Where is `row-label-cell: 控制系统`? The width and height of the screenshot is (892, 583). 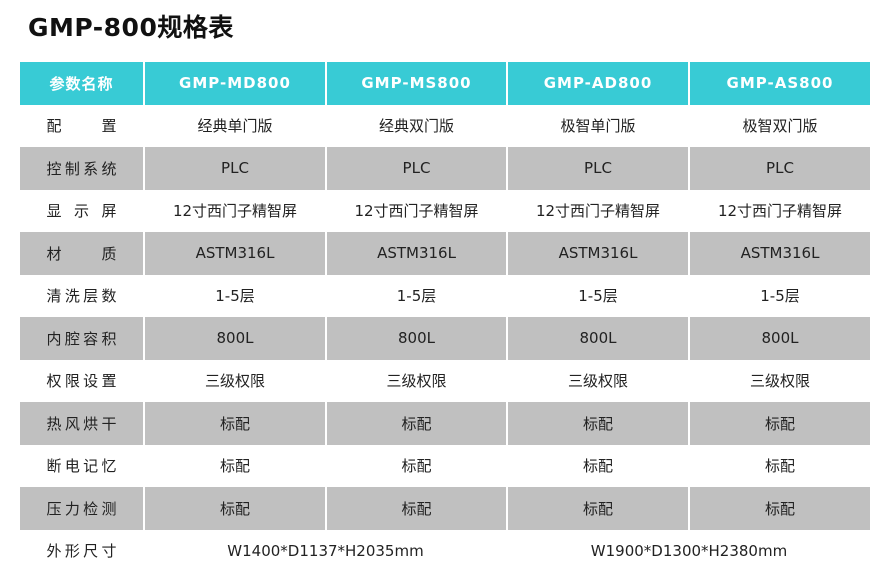 row-label-cell: 控制系统 is located at coordinates (81, 168).